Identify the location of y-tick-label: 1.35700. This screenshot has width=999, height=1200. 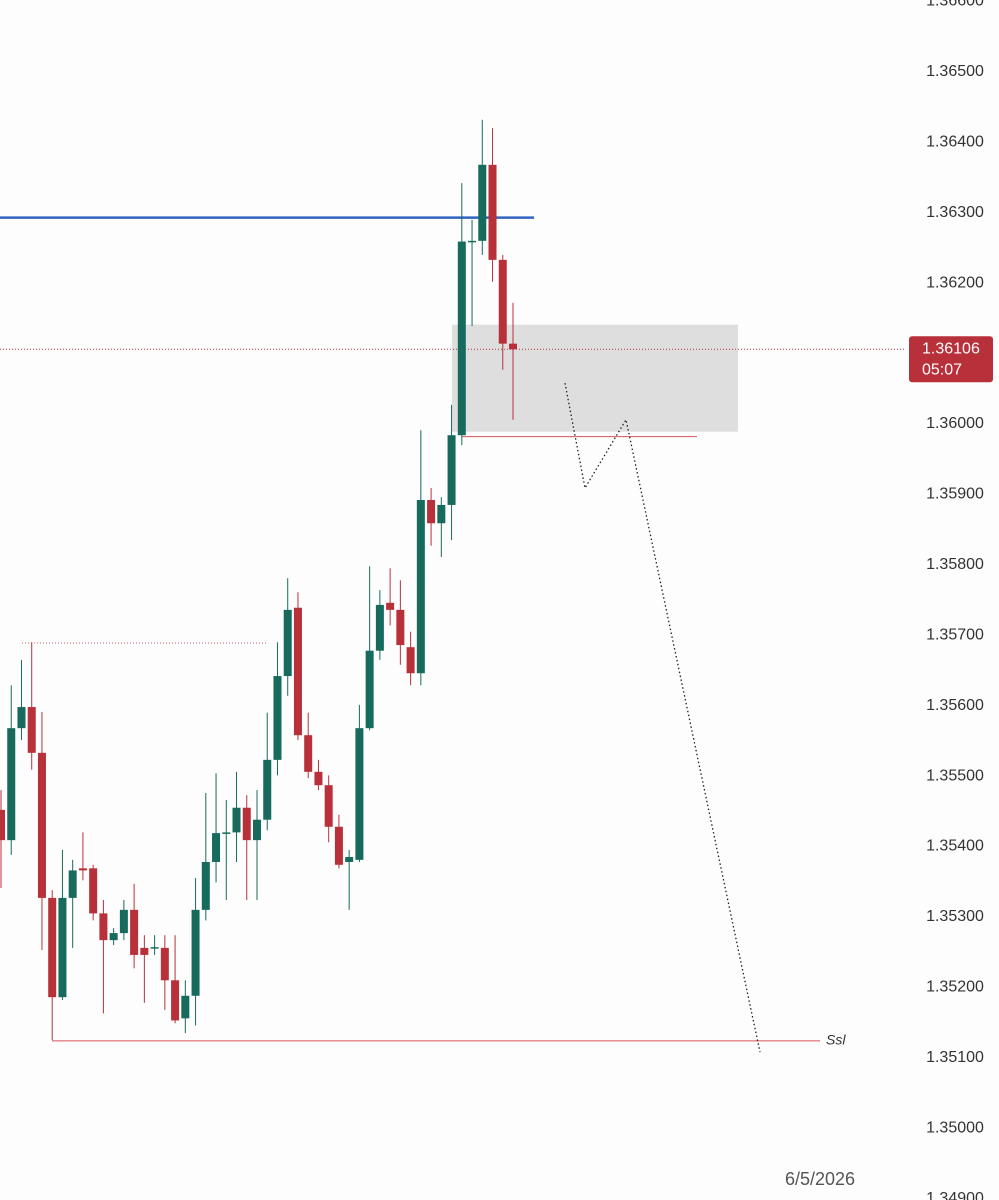
(955, 634).